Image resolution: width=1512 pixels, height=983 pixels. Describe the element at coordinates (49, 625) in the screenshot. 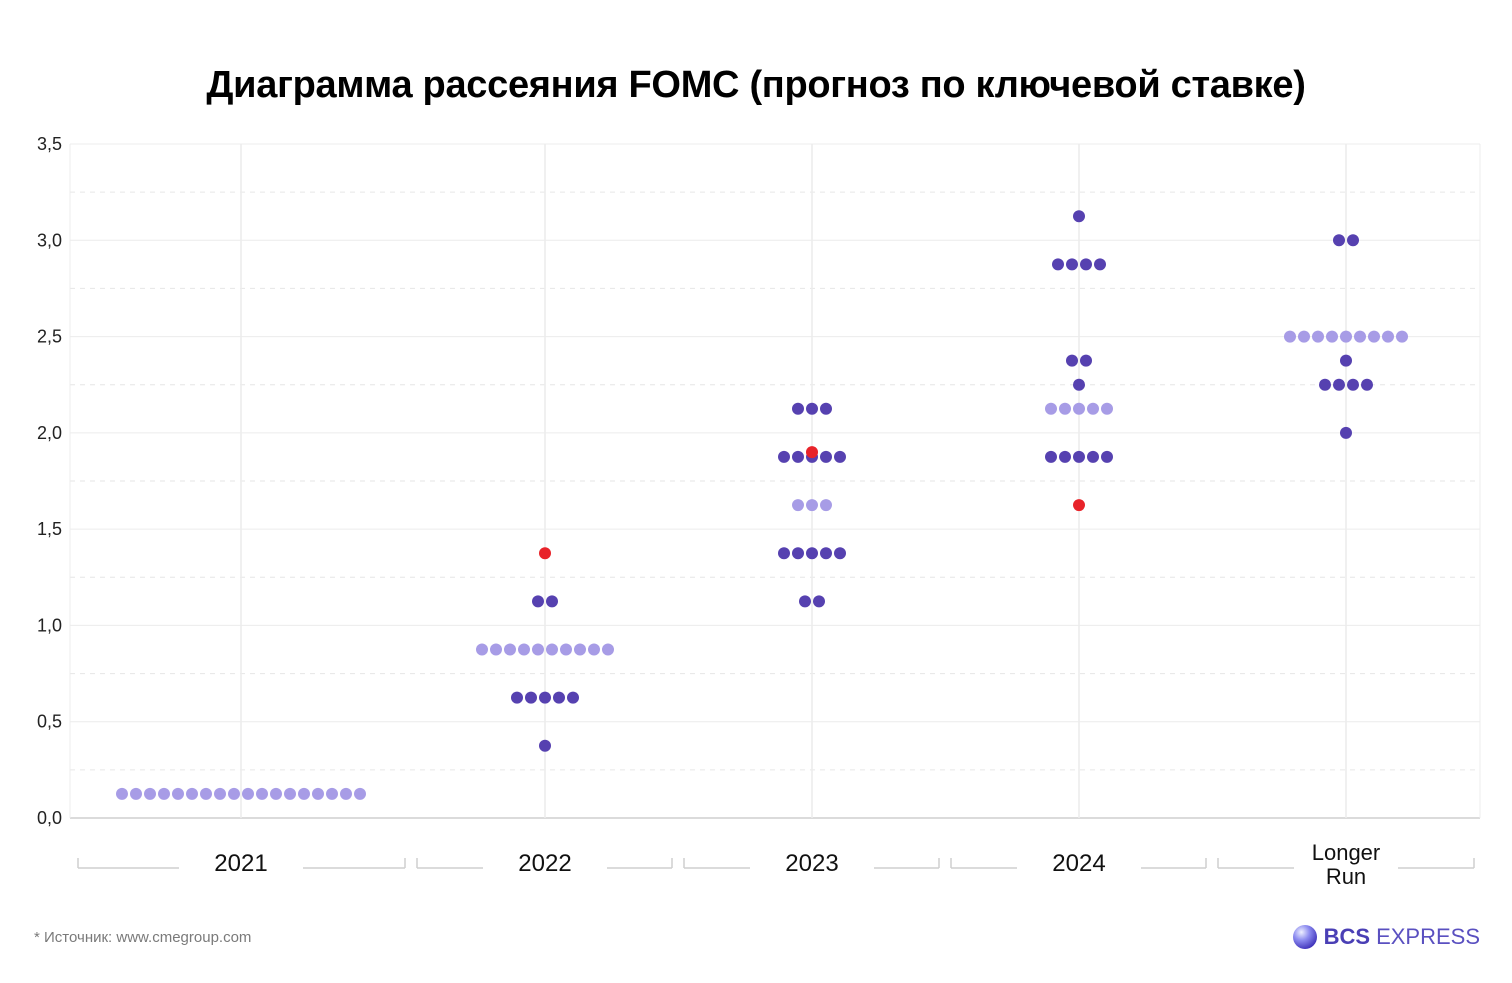

I see `y-tick-label: 1,0` at that location.